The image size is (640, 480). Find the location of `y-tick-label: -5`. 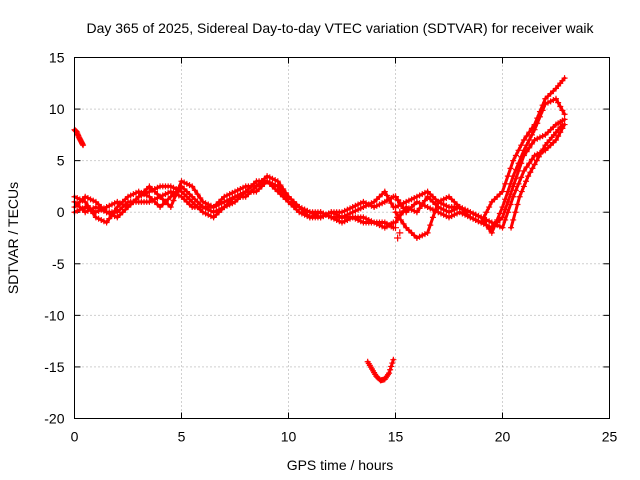

y-tick-label: -5 is located at coordinates (58, 264).